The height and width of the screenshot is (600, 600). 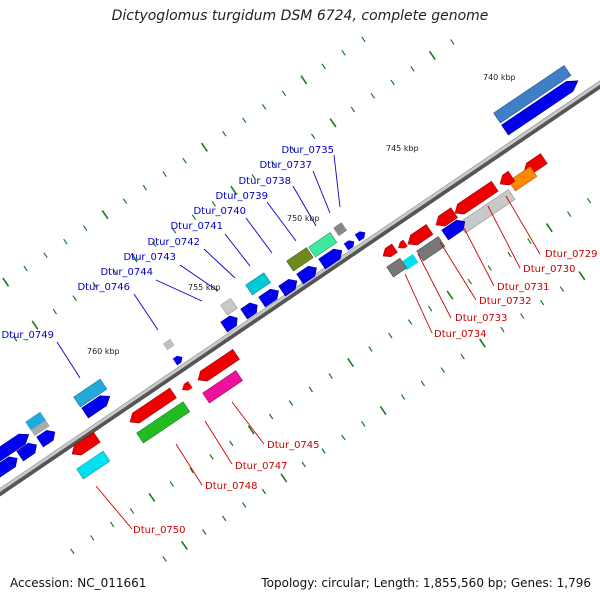 I want to click on gene-label: Dtur_0737, so click(x=285, y=165).